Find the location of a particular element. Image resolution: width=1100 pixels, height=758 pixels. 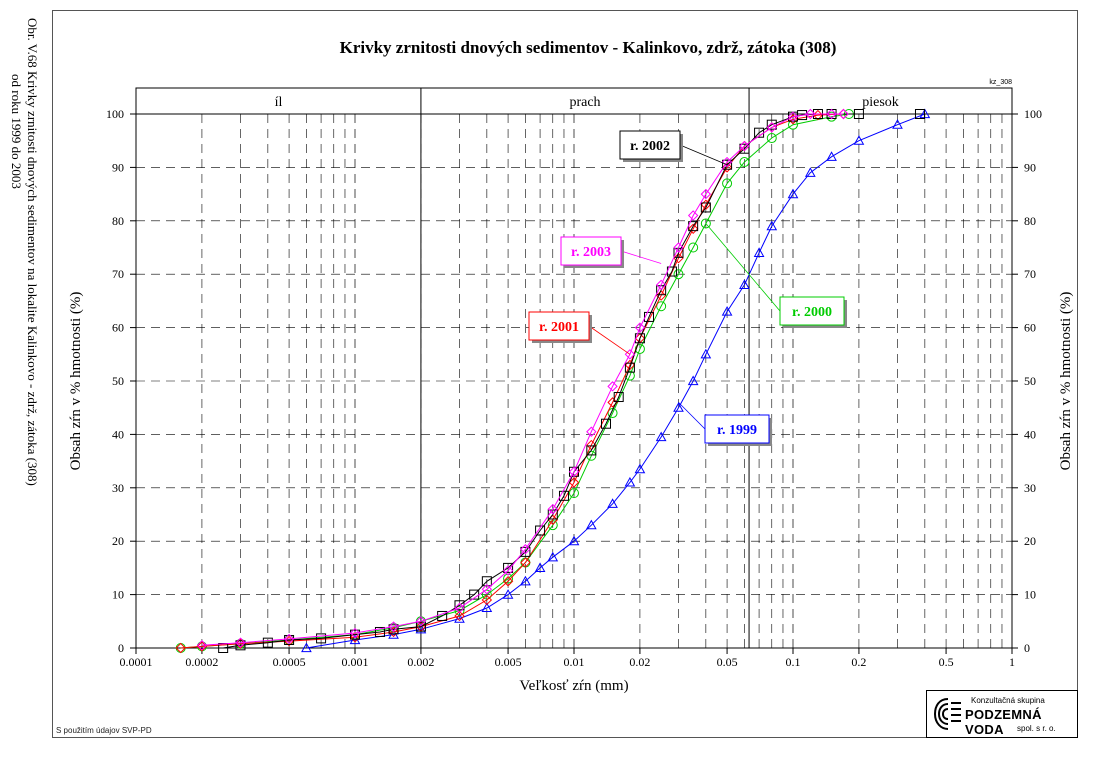

y-tick-label: 40 is located at coordinates (118, 434).